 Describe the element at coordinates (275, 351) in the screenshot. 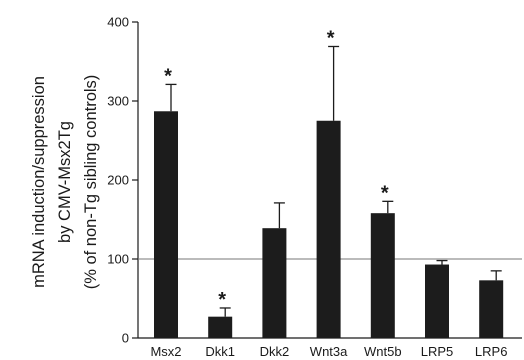

I see `x-tick-label: Dkk2` at that location.